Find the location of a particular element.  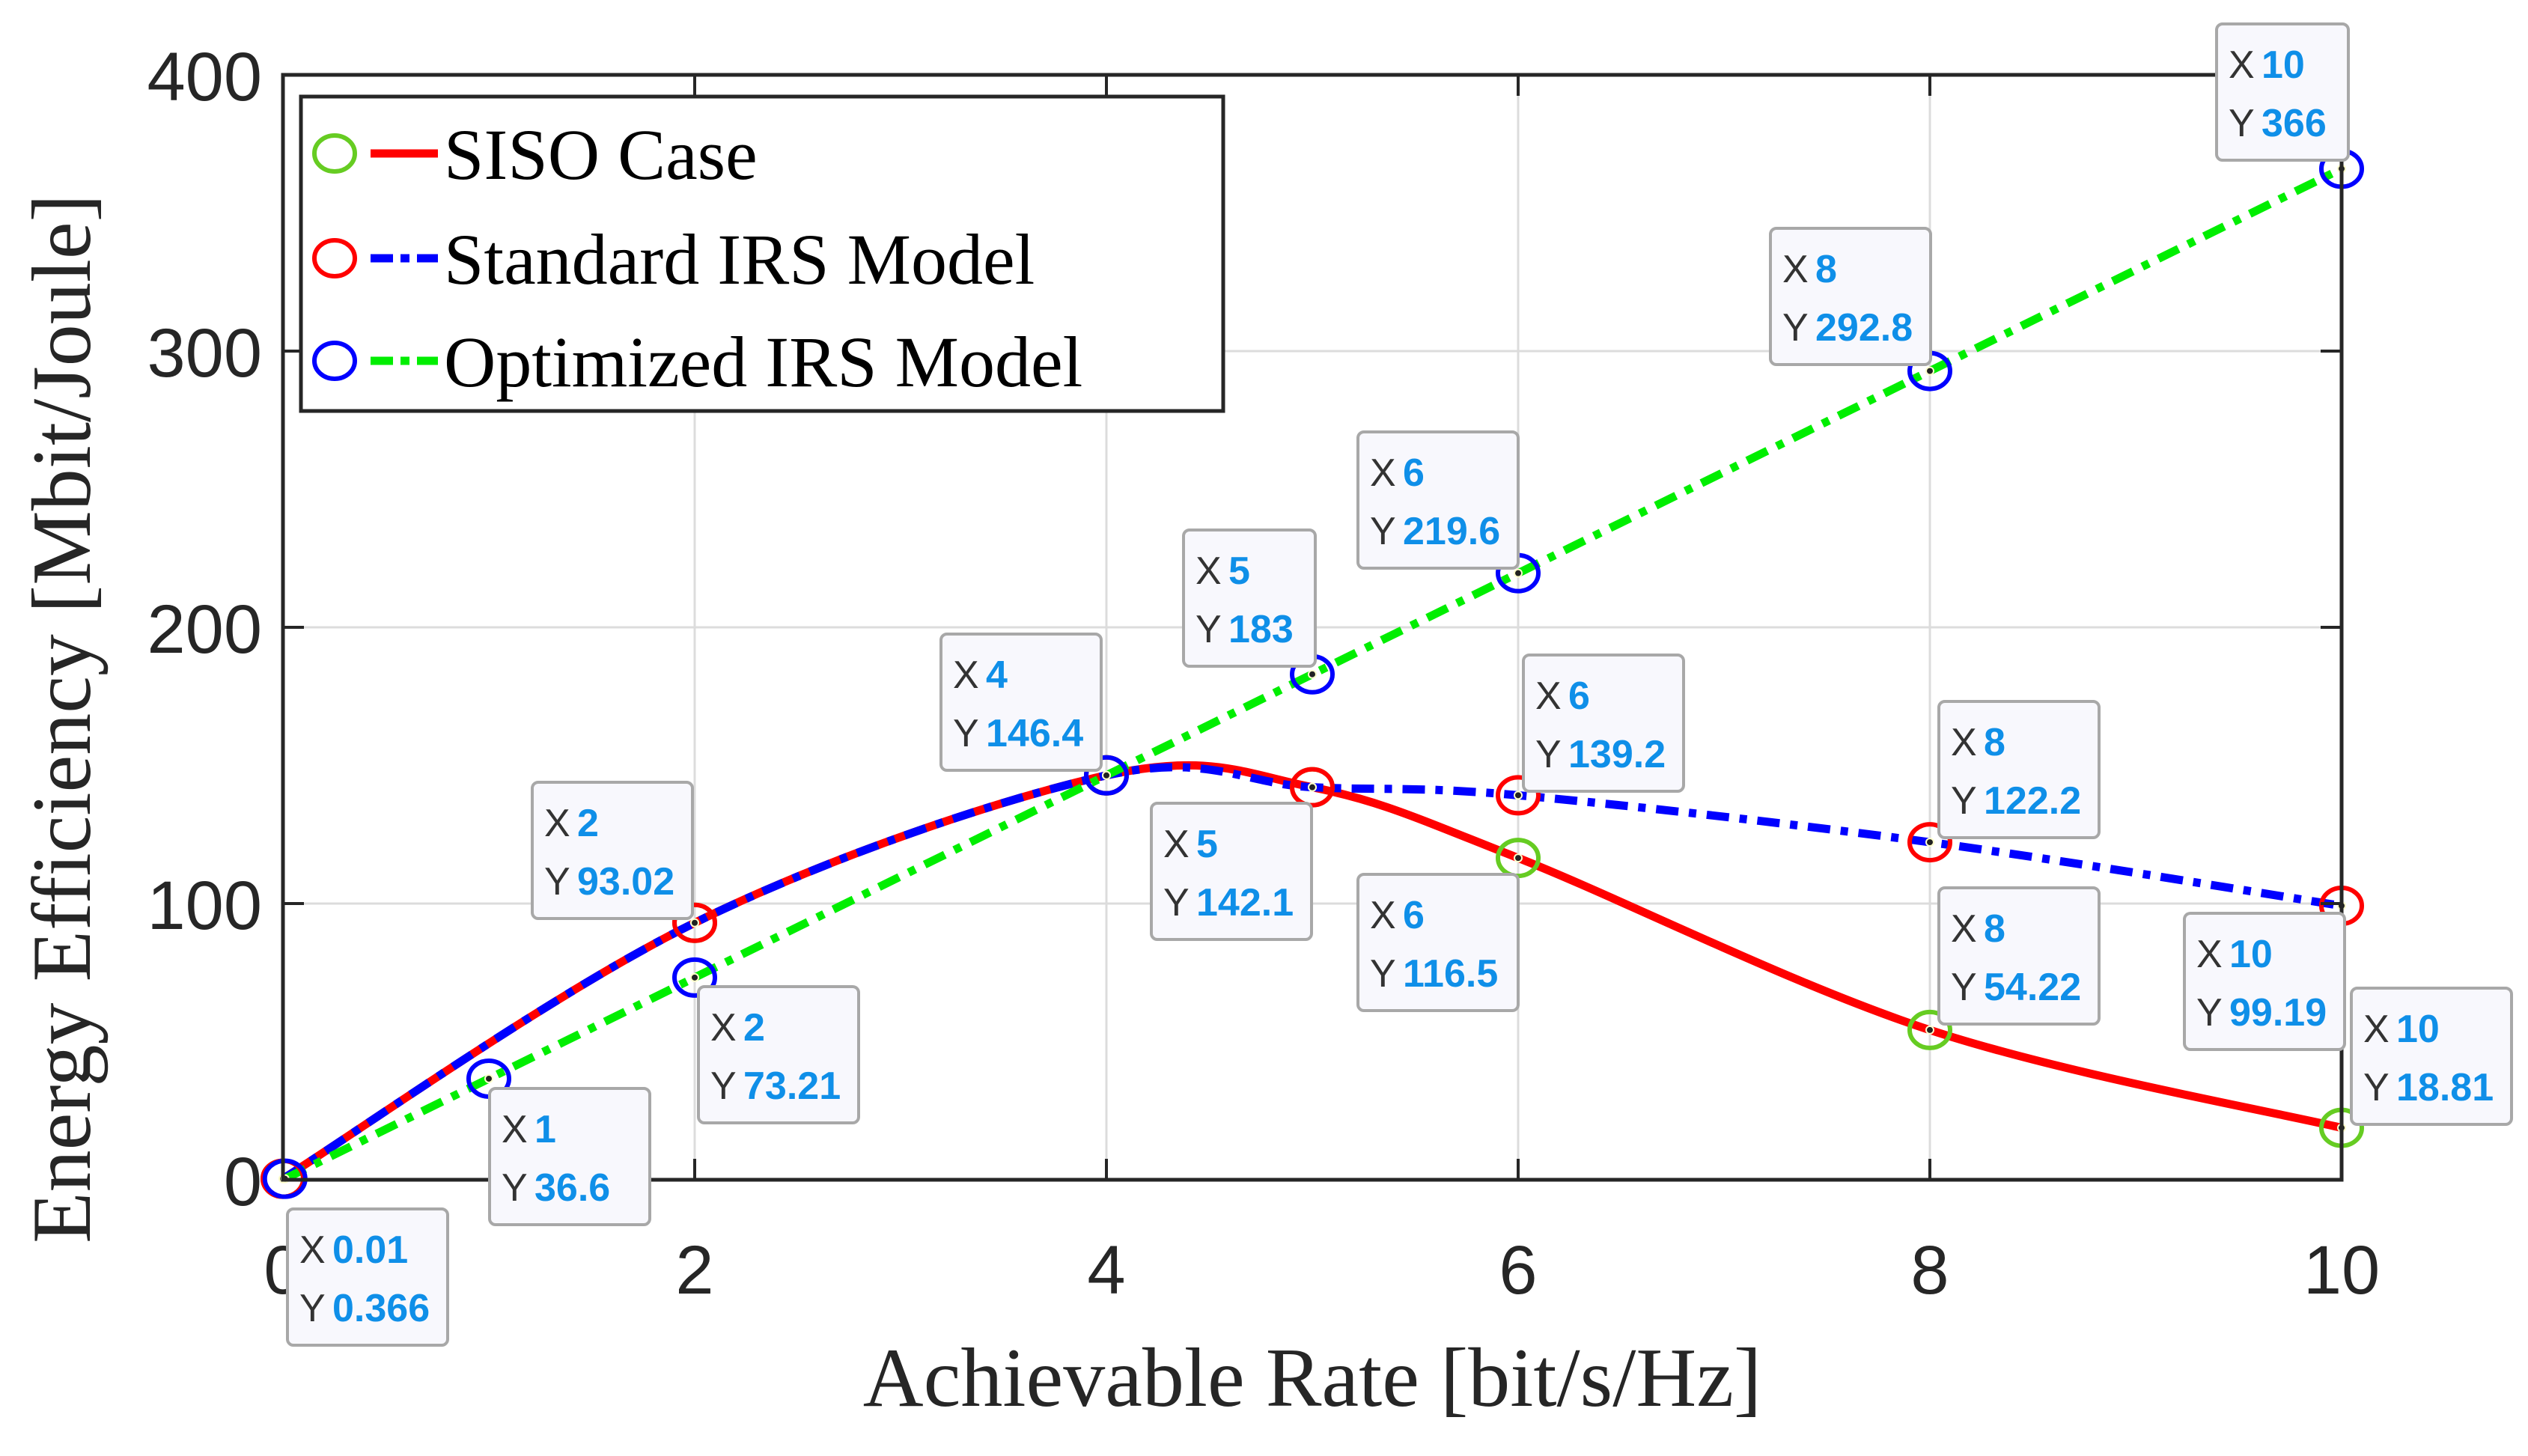

y-tick-label: 100 is located at coordinates (205, 906).